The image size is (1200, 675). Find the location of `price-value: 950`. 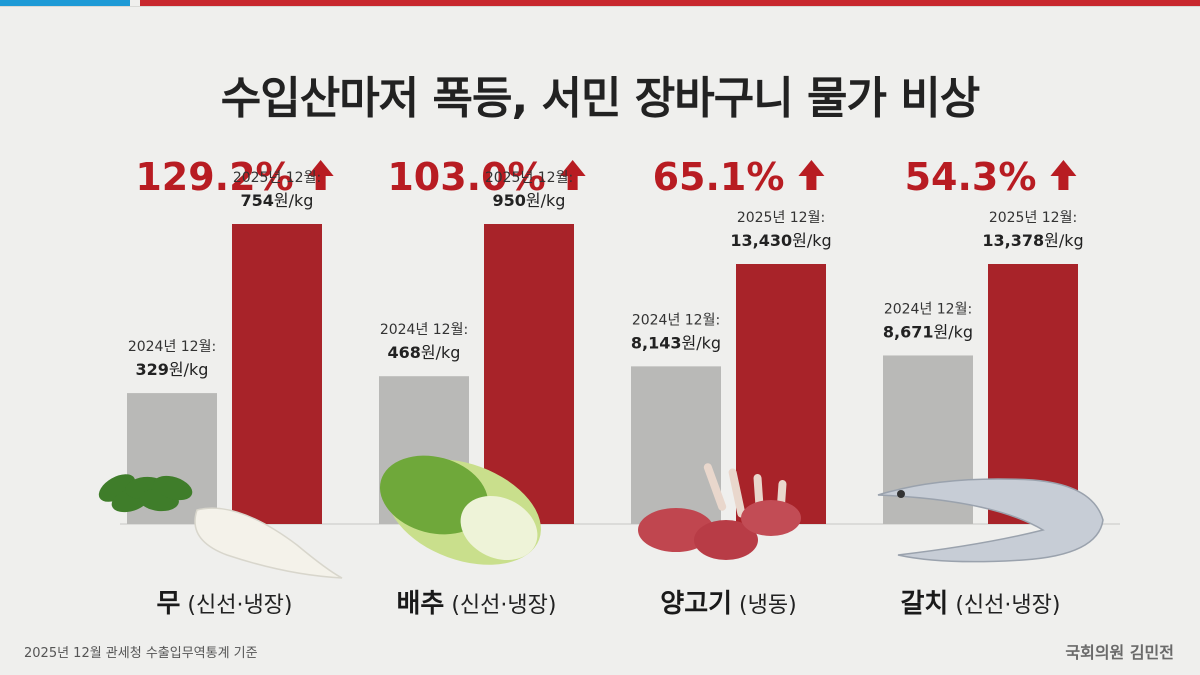

price-value: 950 is located at coordinates (509, 200).